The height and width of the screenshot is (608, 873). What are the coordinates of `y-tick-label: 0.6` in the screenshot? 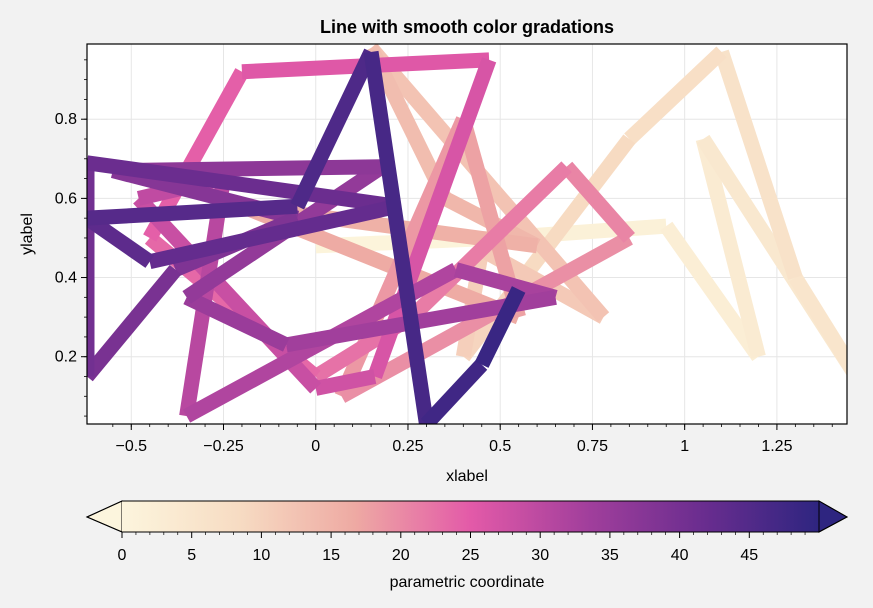 It's located at (66, 198).